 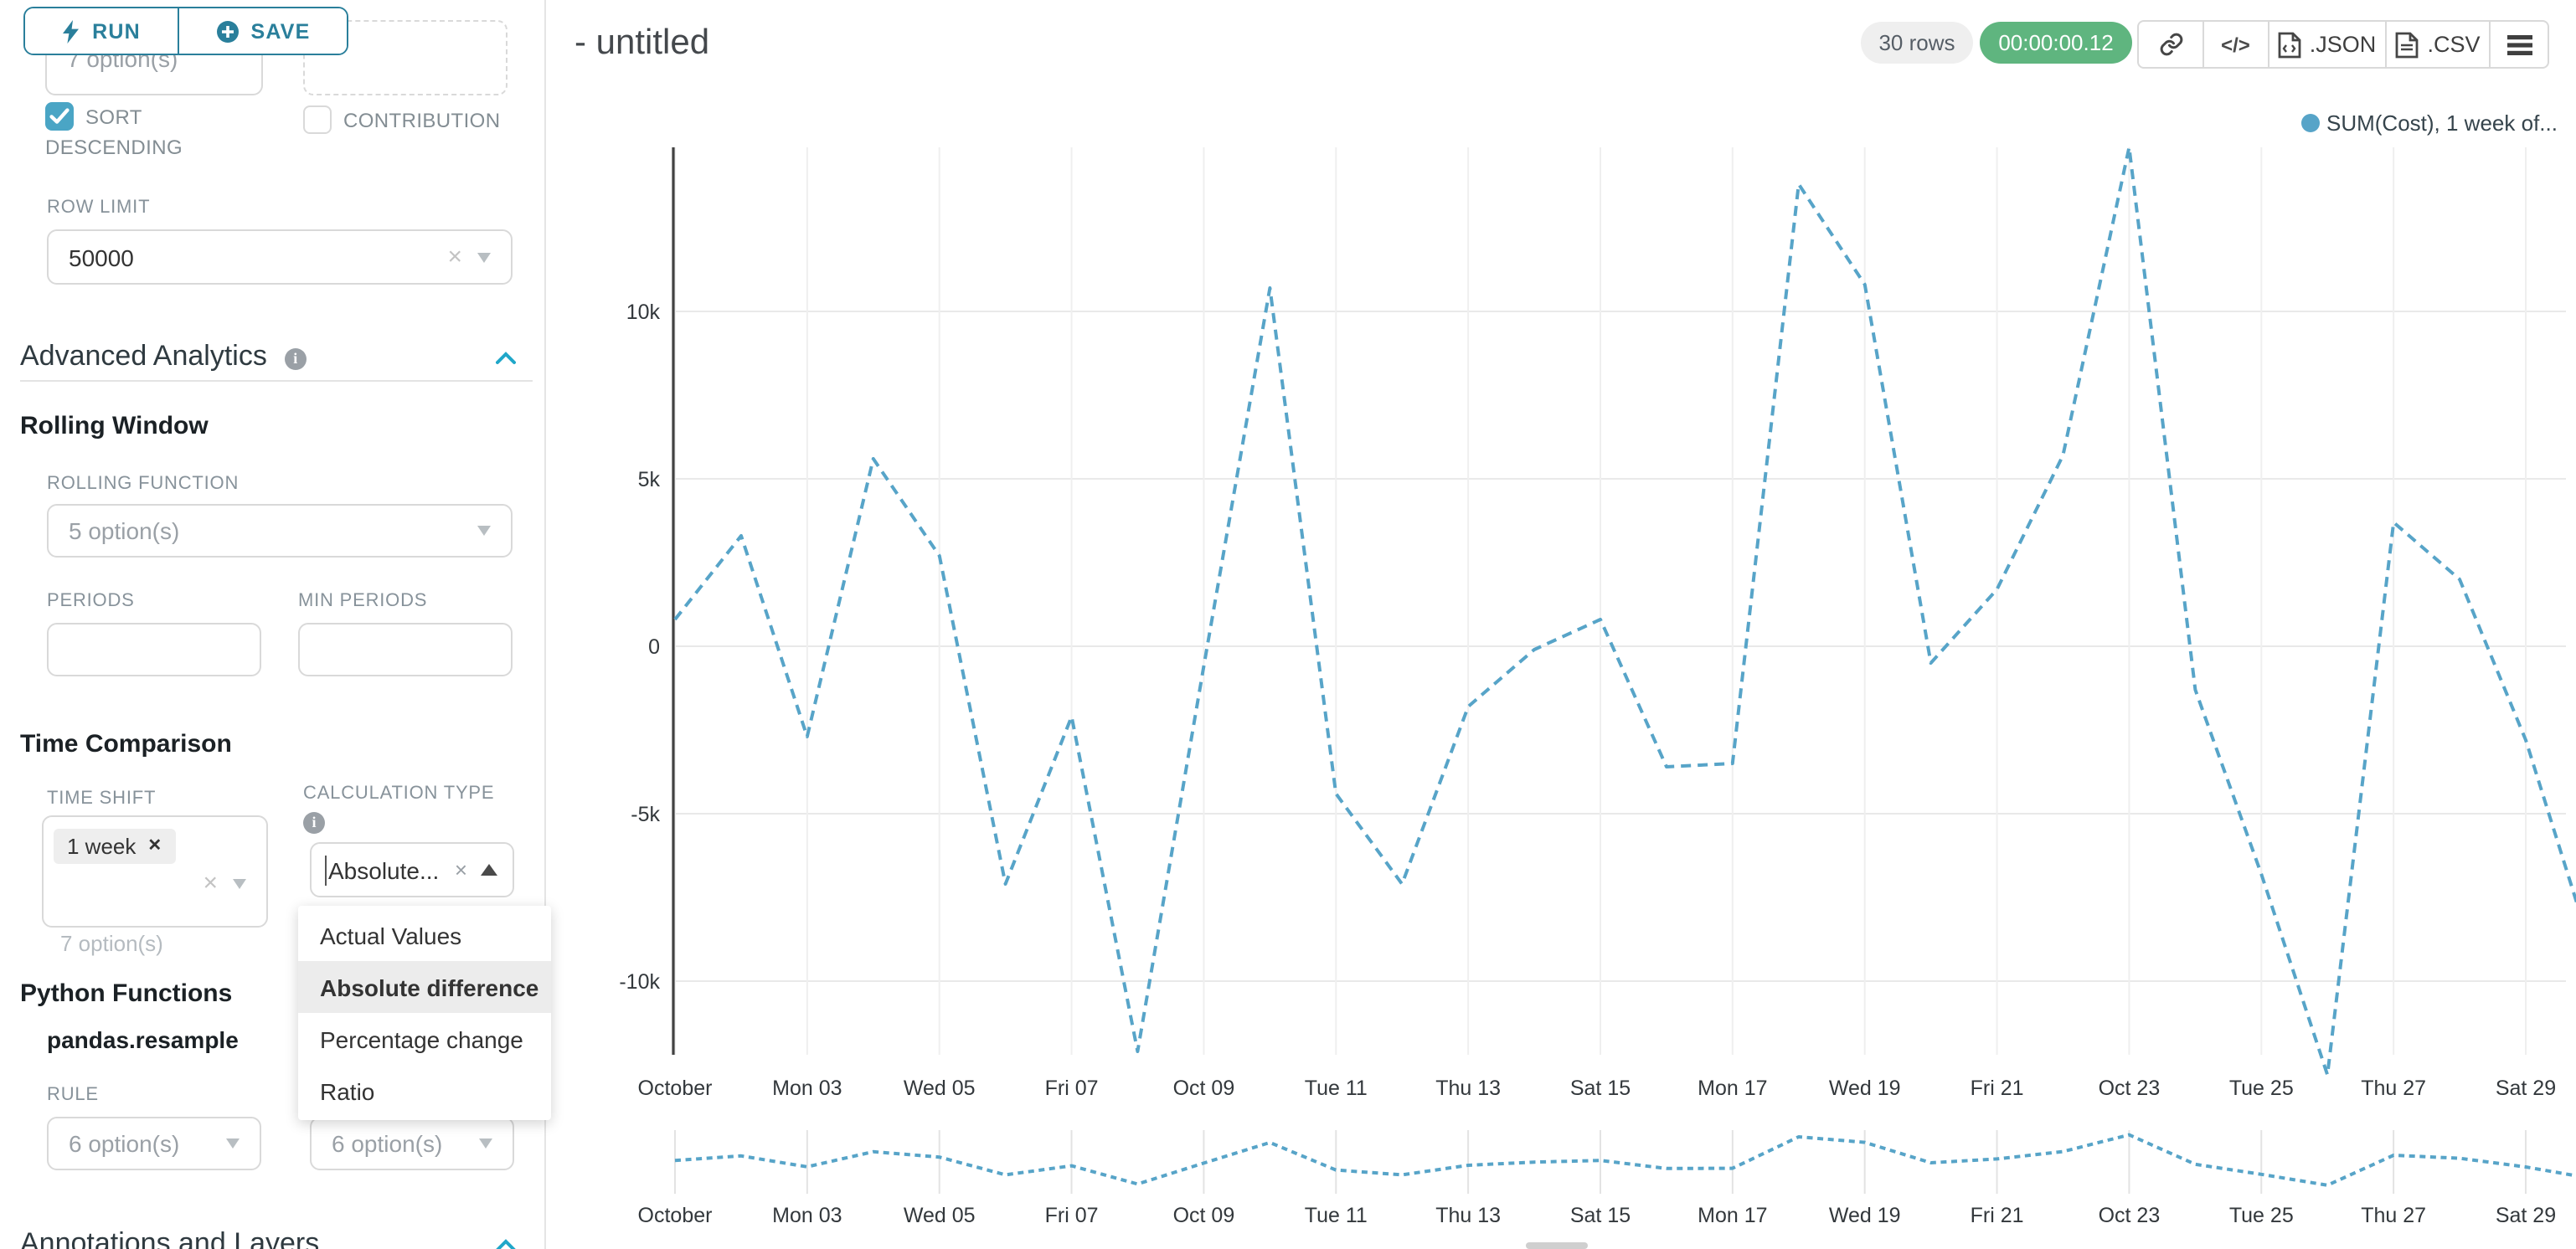 I want to click on export-csv-label: .CSV, so click(x=2454, y=44).